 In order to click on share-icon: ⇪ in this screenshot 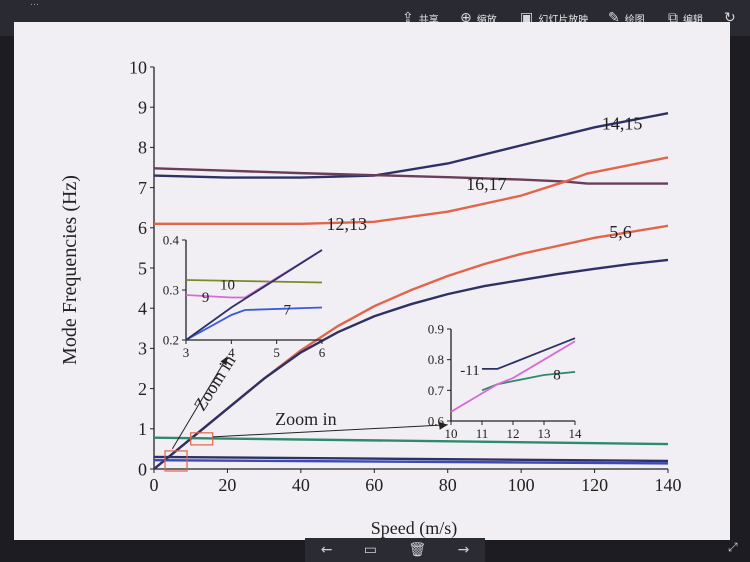, I will do `click(408, 18)`.